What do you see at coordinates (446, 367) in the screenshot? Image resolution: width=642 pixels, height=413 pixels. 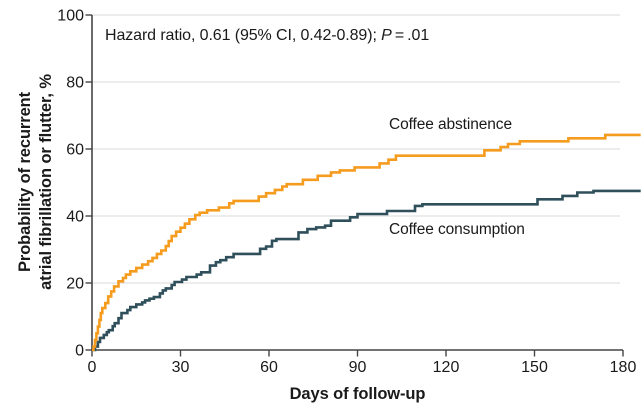 I see `x-tick-label-120: 120` at bounding box center [446, 367].